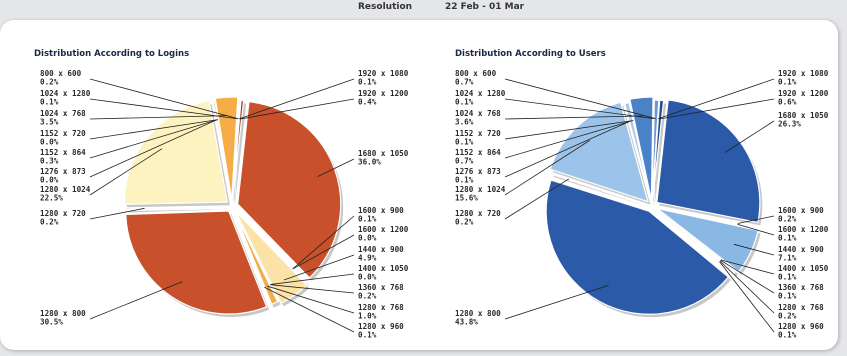  Describe the element at coordinates (478, 152) in the screenshot. I see `slice-label: 1152 x 864` at that location.